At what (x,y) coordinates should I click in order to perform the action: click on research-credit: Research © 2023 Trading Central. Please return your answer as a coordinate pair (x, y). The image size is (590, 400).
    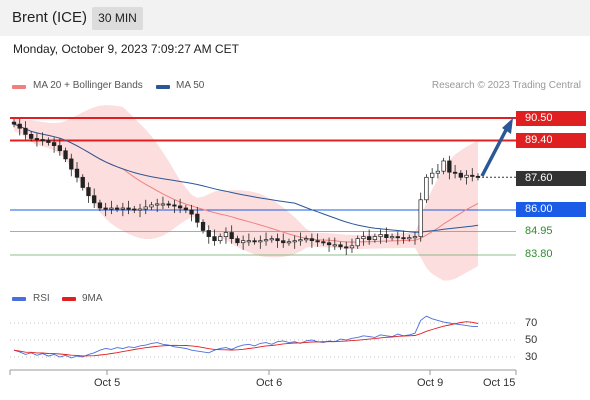
    Looking at the image, I should click on (506, 85).